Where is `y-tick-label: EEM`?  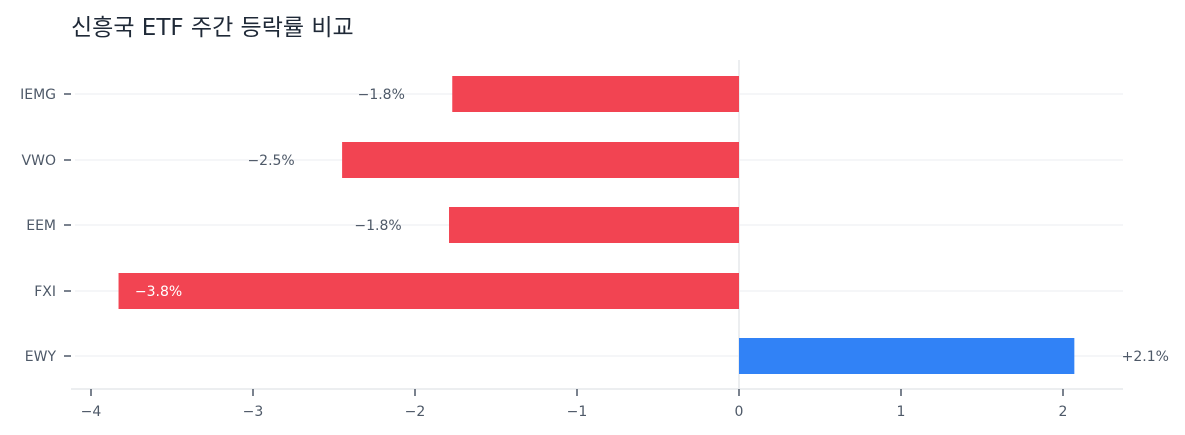
y-tick-label: EEM is located at coordinates (41, 226).